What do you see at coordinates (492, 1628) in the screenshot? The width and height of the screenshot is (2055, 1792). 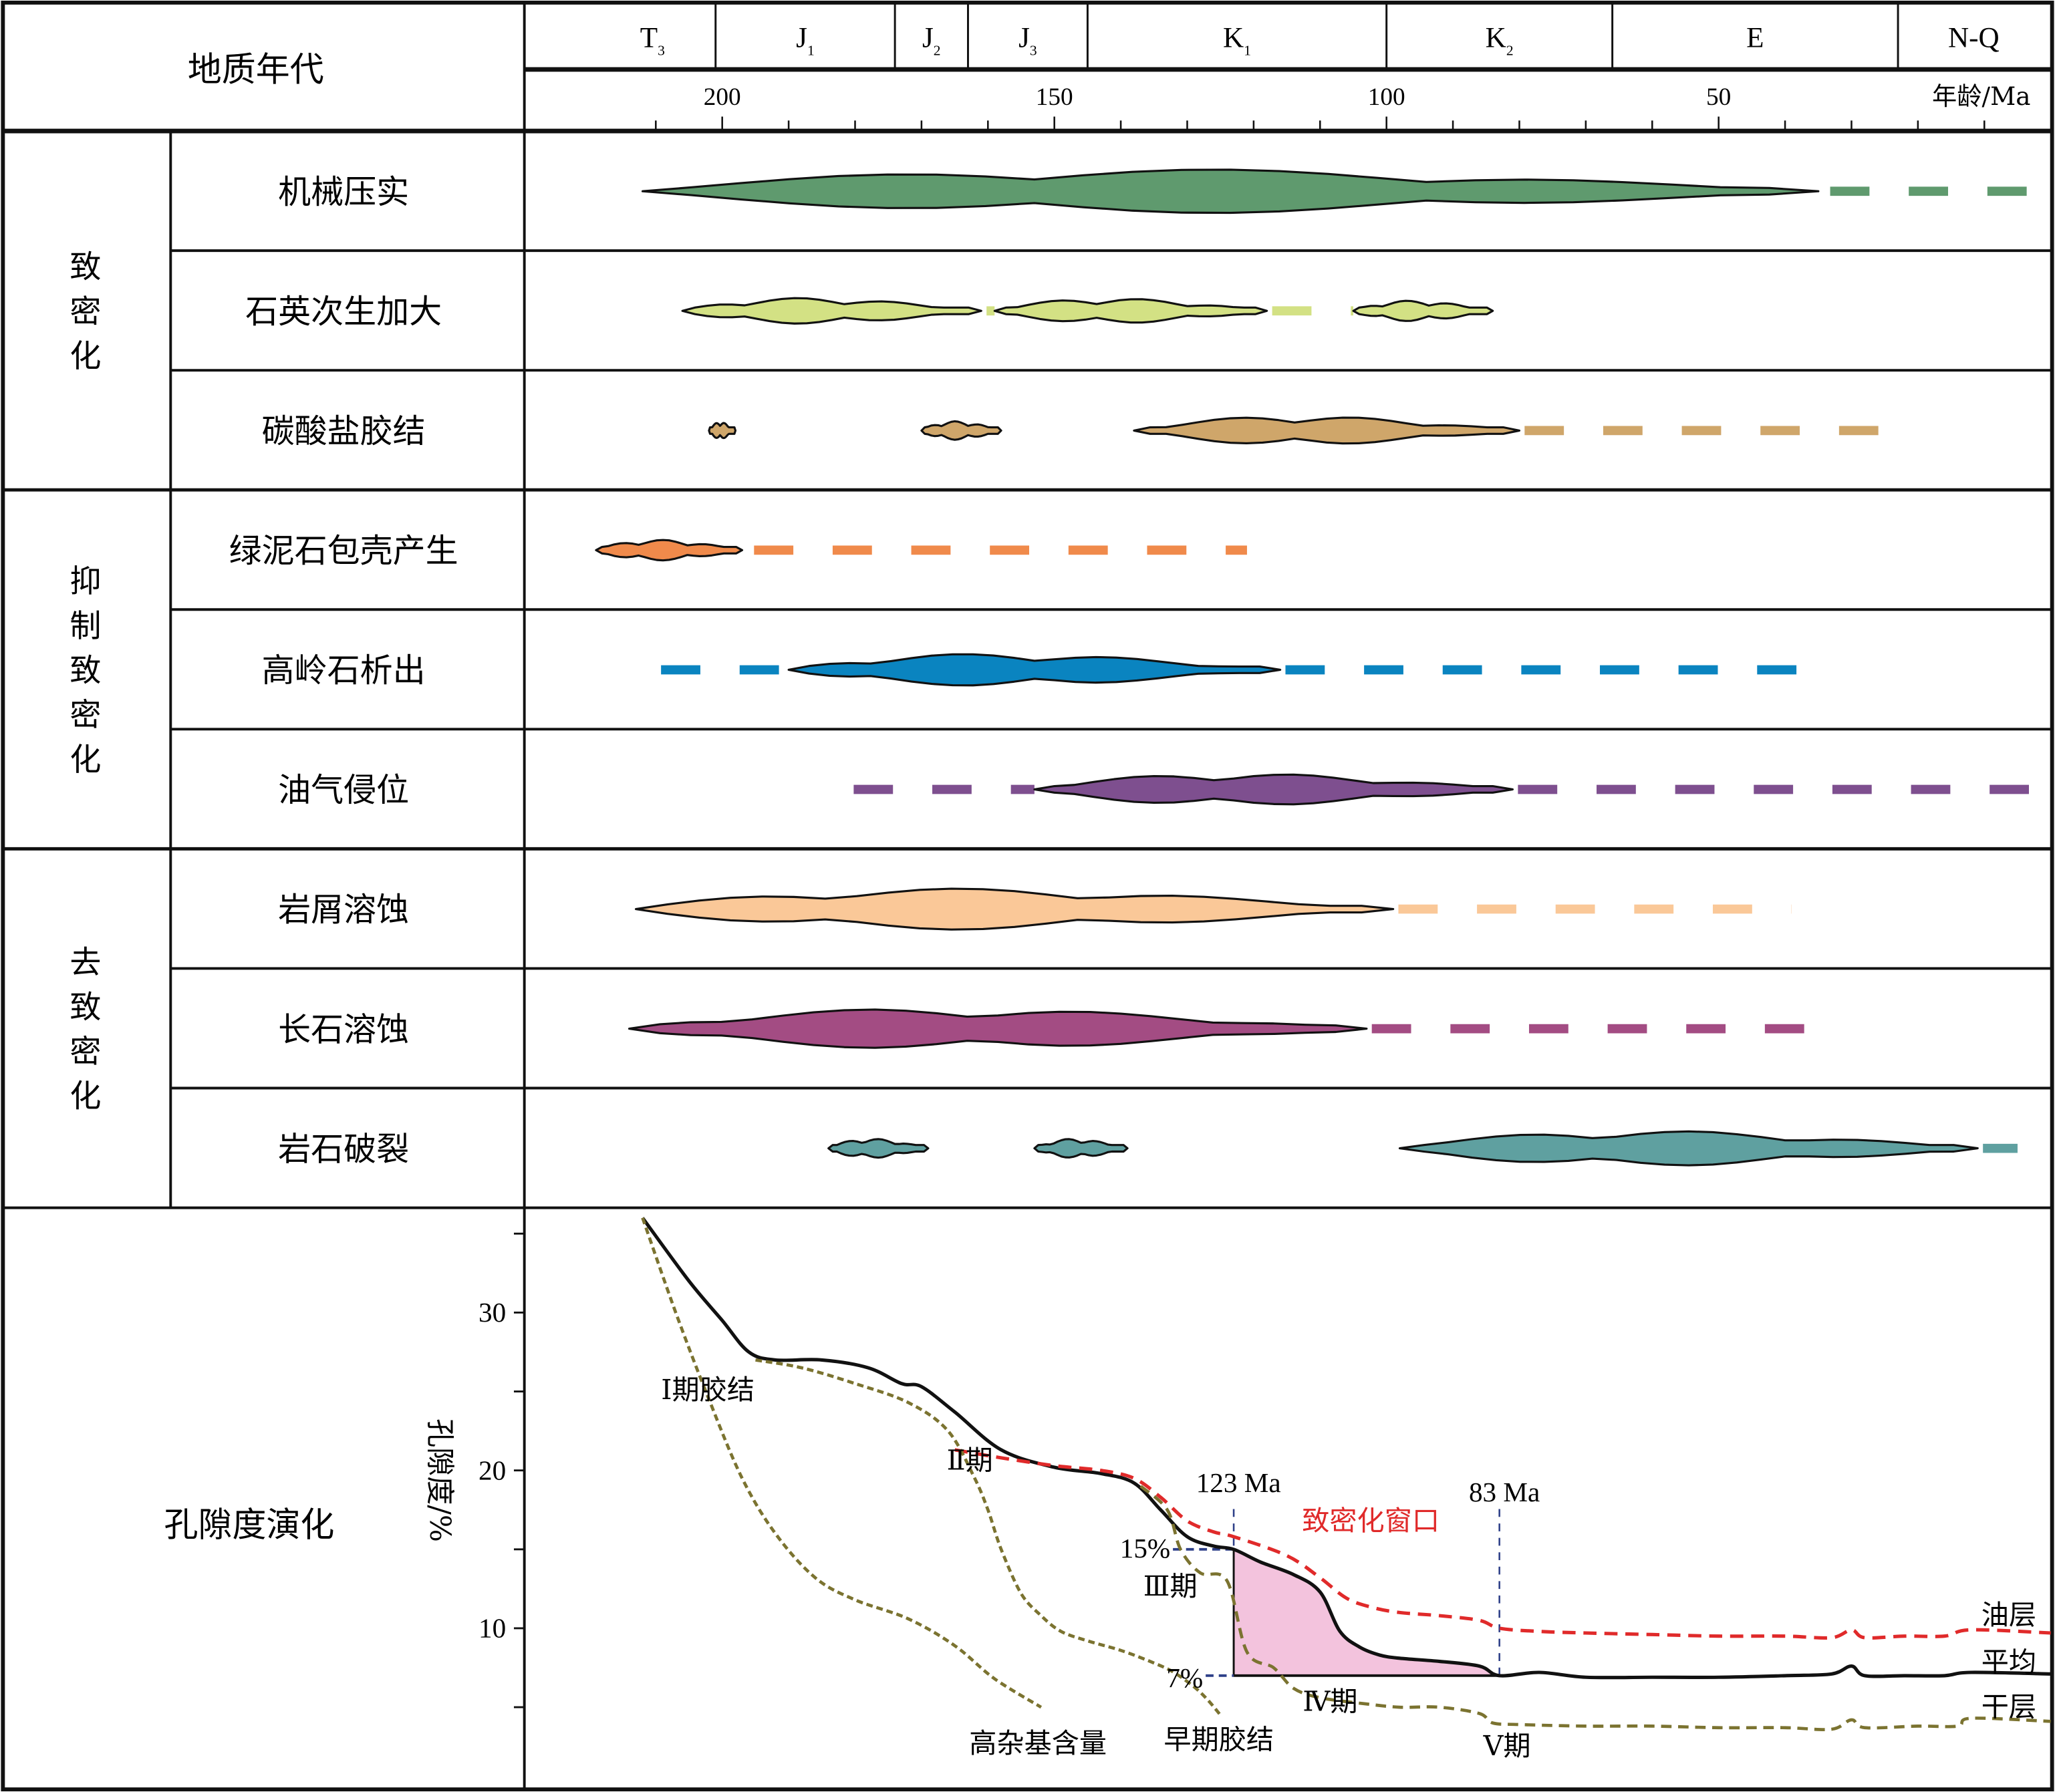 I see `porosity-tick-label: 10` at bounding box center [492, 1628].